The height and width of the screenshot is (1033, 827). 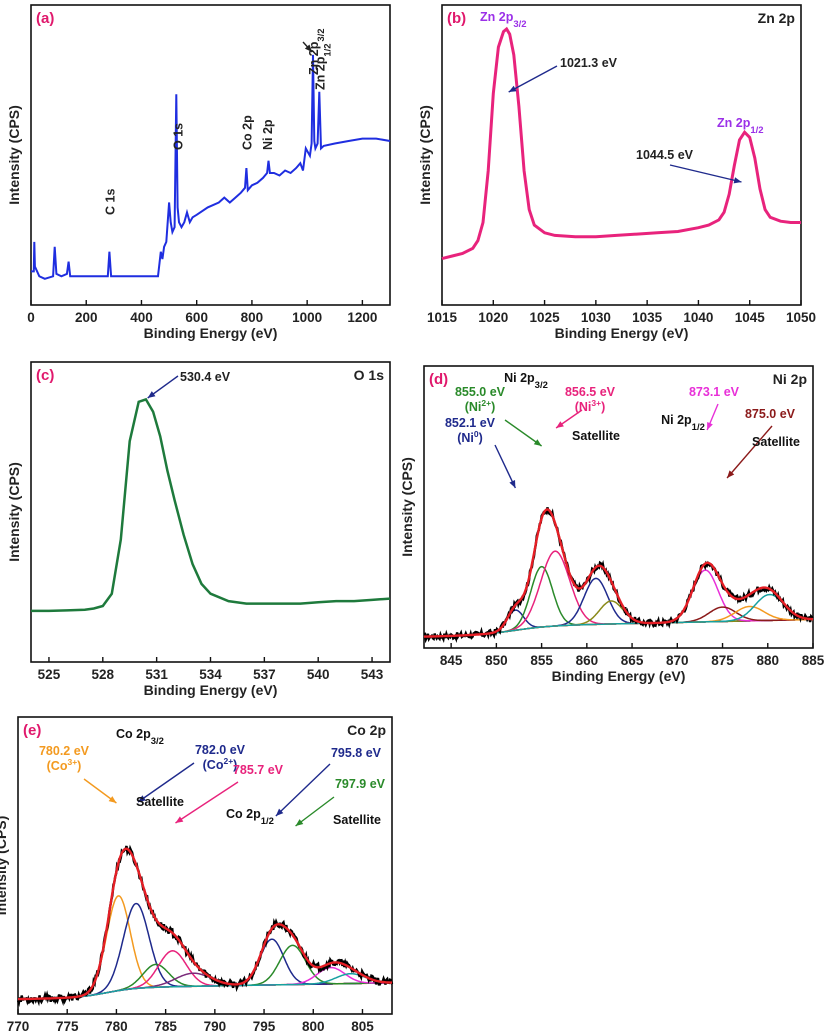 I want to click on x-tick-label: 537, so click(x=264, y=674).